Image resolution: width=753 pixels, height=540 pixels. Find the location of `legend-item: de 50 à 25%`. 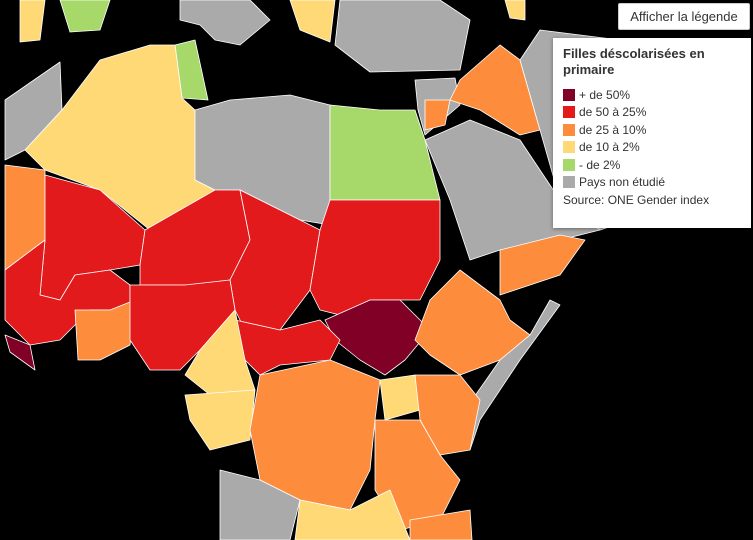

legend-item: de 50 à 25% is located at coordinates (652, 113).